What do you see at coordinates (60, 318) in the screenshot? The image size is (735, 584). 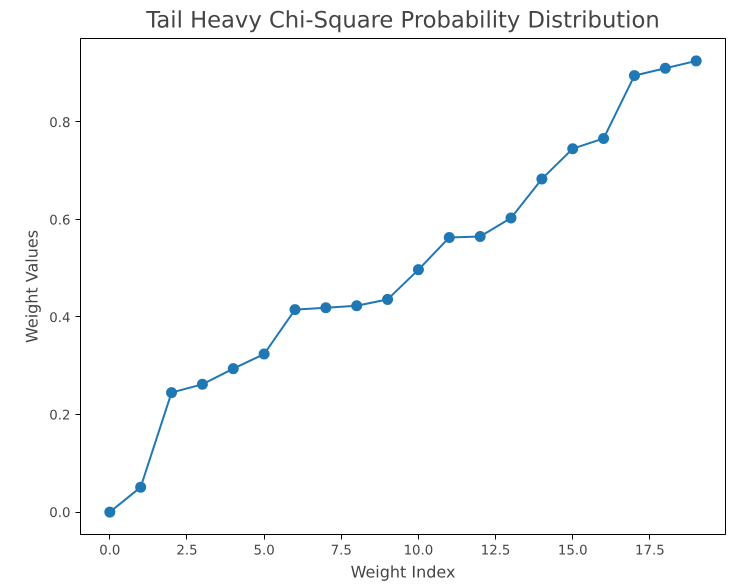 I see `y-tick-label: 0.4` at bounding box center [60, 318].